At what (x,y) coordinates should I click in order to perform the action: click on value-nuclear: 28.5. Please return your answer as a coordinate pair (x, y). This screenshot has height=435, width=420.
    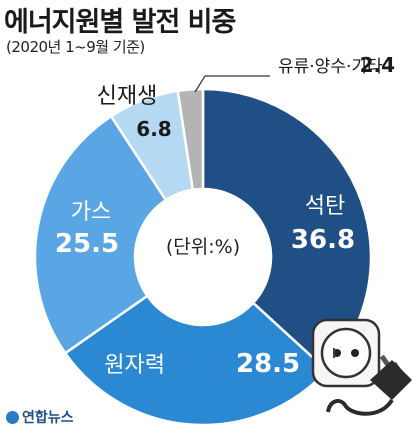
    Looking at the image, I should click on (268, 364).